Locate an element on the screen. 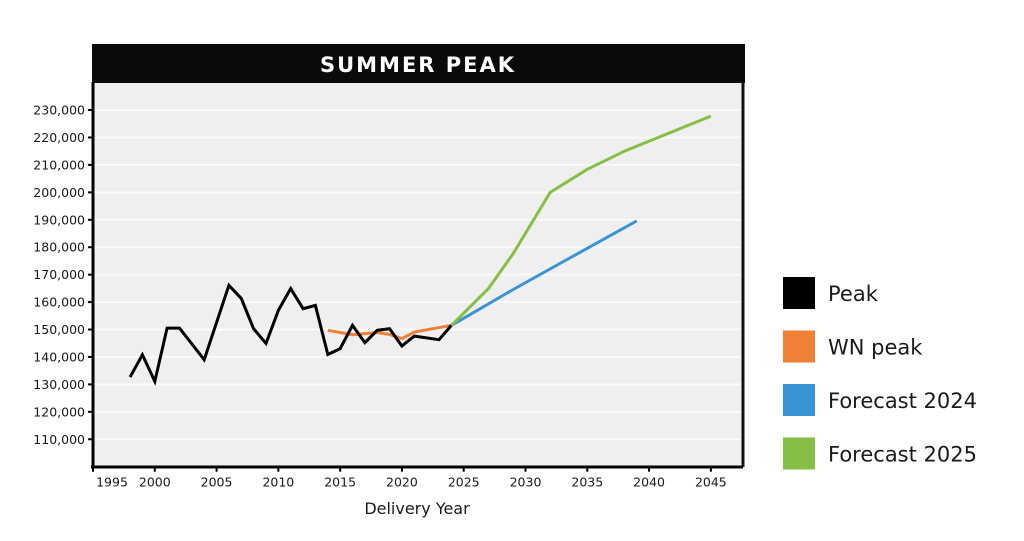  x-tick-label: 2035 is located at coordinates (587, 482).